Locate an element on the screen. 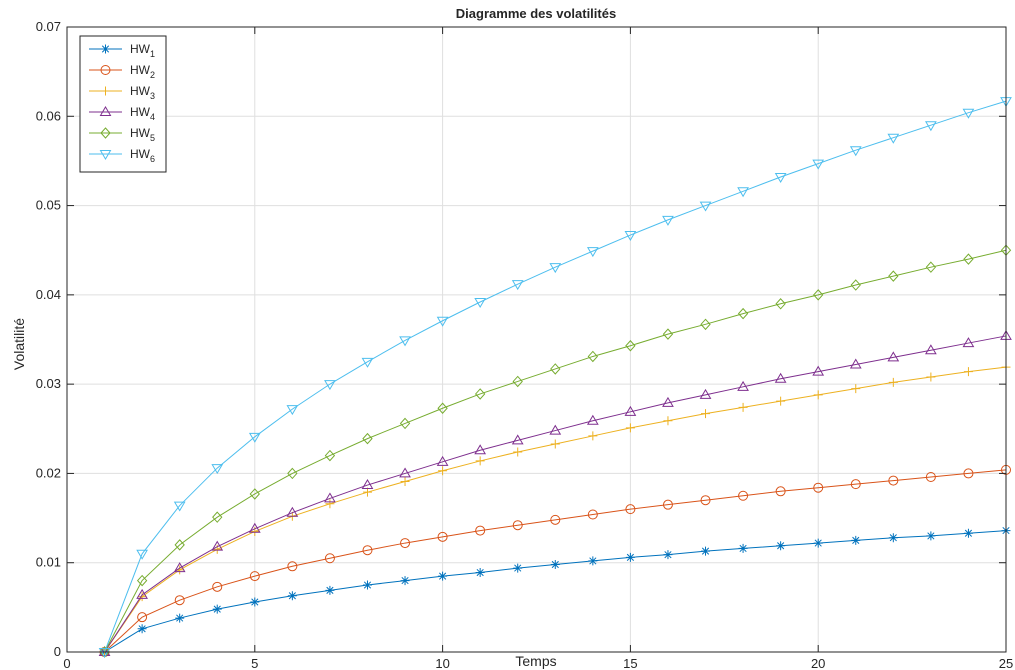 The width and height of the screenshot is (1015, 670). y-axis-label: Volatilité is located at coordinates (19, 344).